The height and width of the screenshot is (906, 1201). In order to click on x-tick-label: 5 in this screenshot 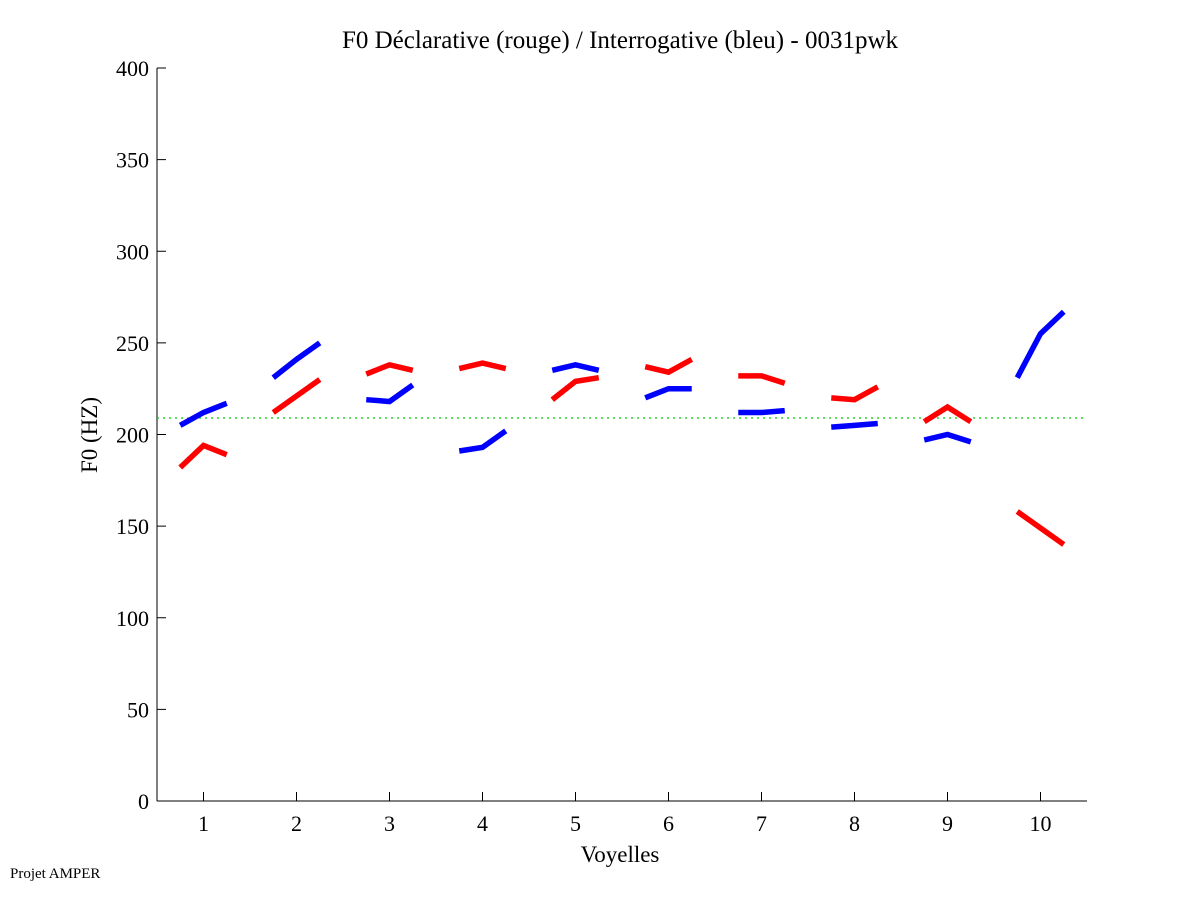, I will do `click(575, 823)`.